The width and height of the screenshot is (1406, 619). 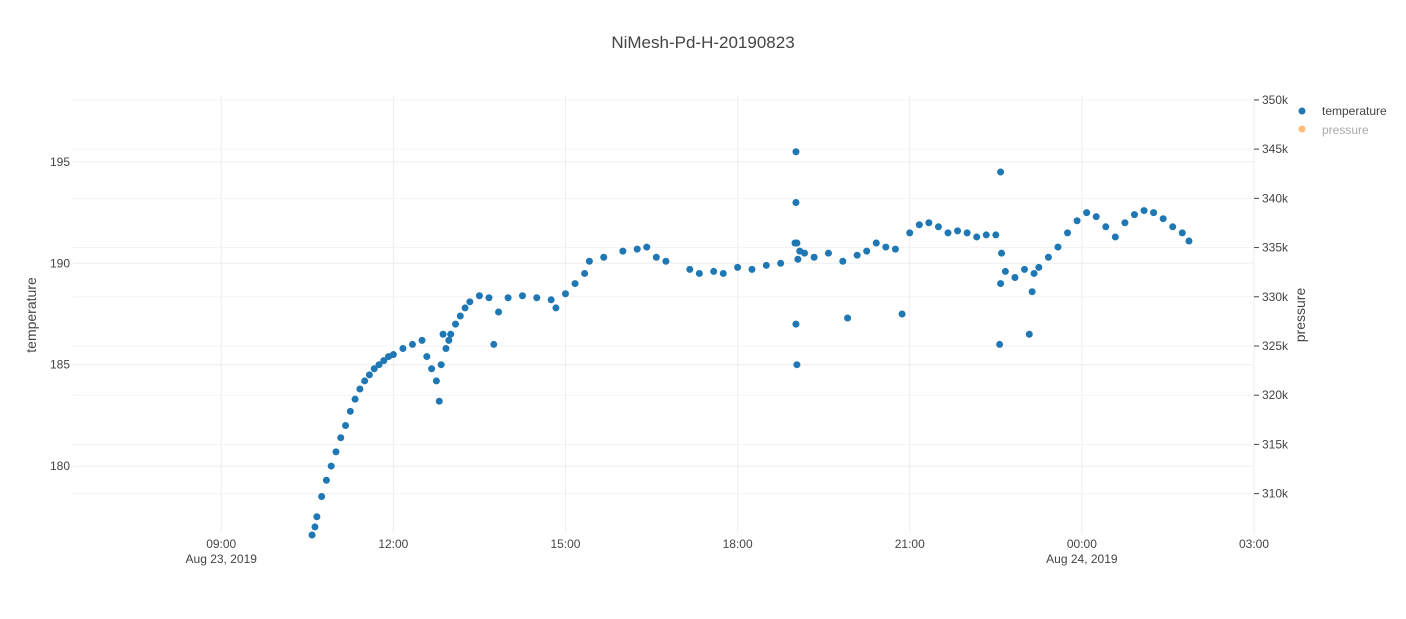 I want to click on y-axis-title: temperature, so click(x=31, y=315).